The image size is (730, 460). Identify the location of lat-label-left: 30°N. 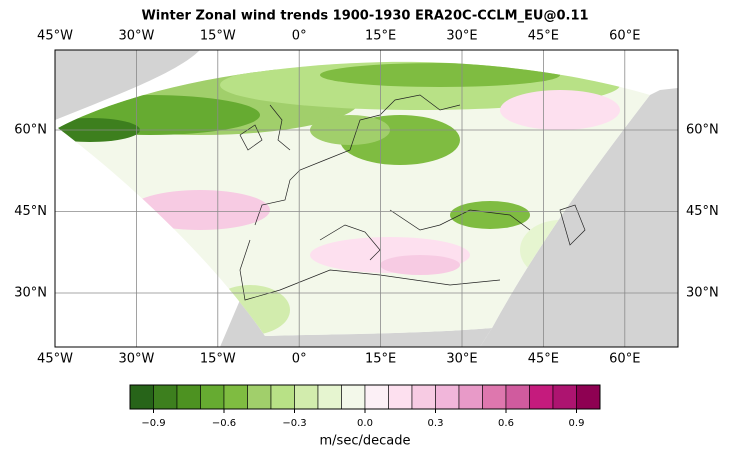
(30, 293).